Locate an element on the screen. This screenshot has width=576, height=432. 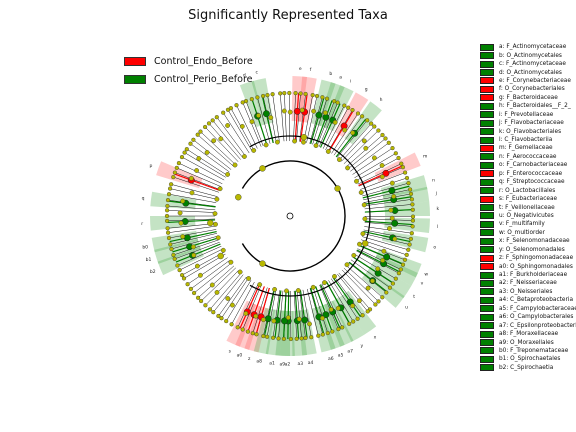
taxa-key-label: a2: F_Neisseriaceae is located at coordinates (528, 283).